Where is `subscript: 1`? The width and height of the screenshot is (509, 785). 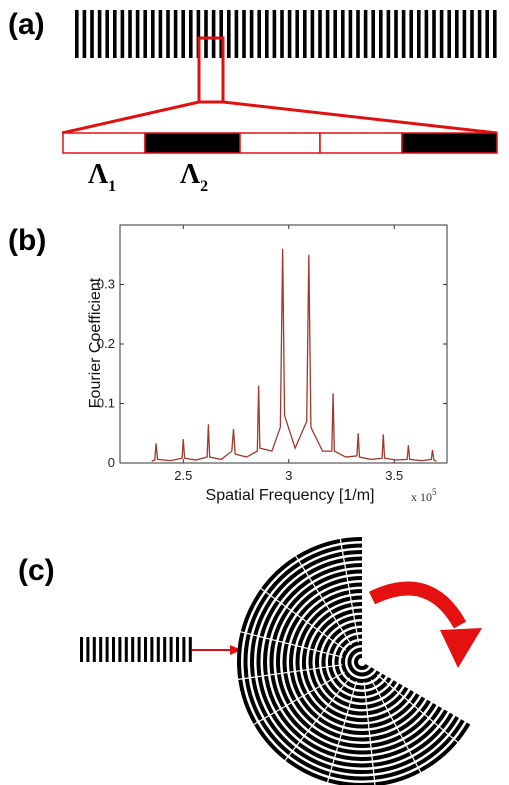
subscript: 1 is located at coordinates (112, 186).